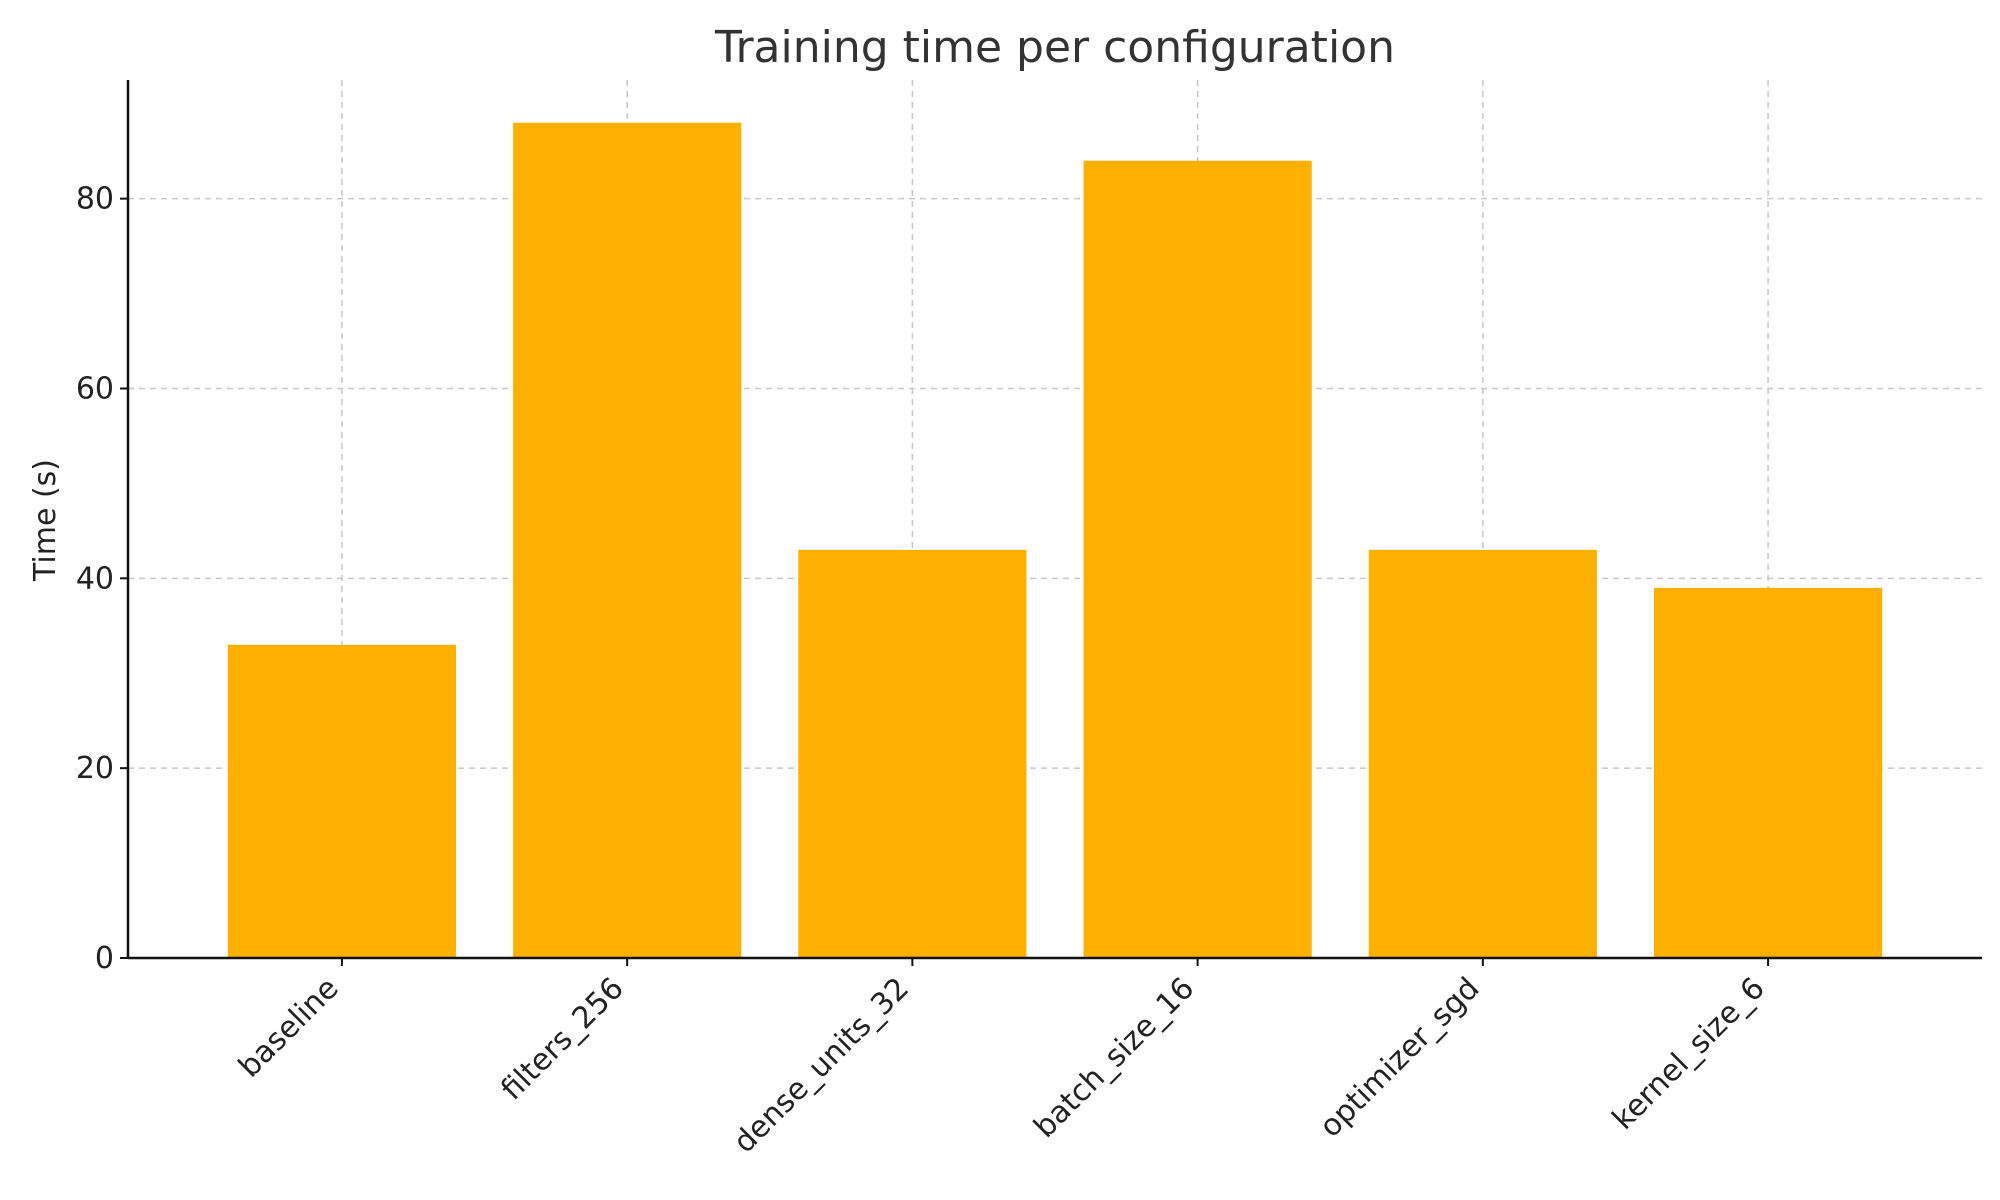 The image size is (2000, 1200). What do you see at coordinates (95, 388) in the screenshot?
I see `y-tick-label: 60` at bounding box center [95, 388].